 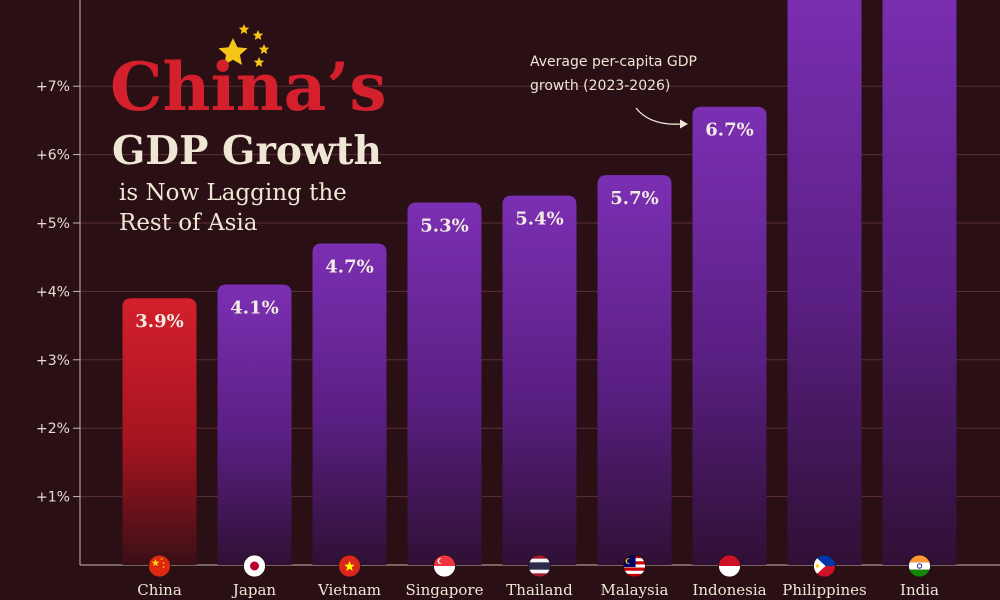 I want to click on y-tick-label: +6%, so click(x=53, y=156).